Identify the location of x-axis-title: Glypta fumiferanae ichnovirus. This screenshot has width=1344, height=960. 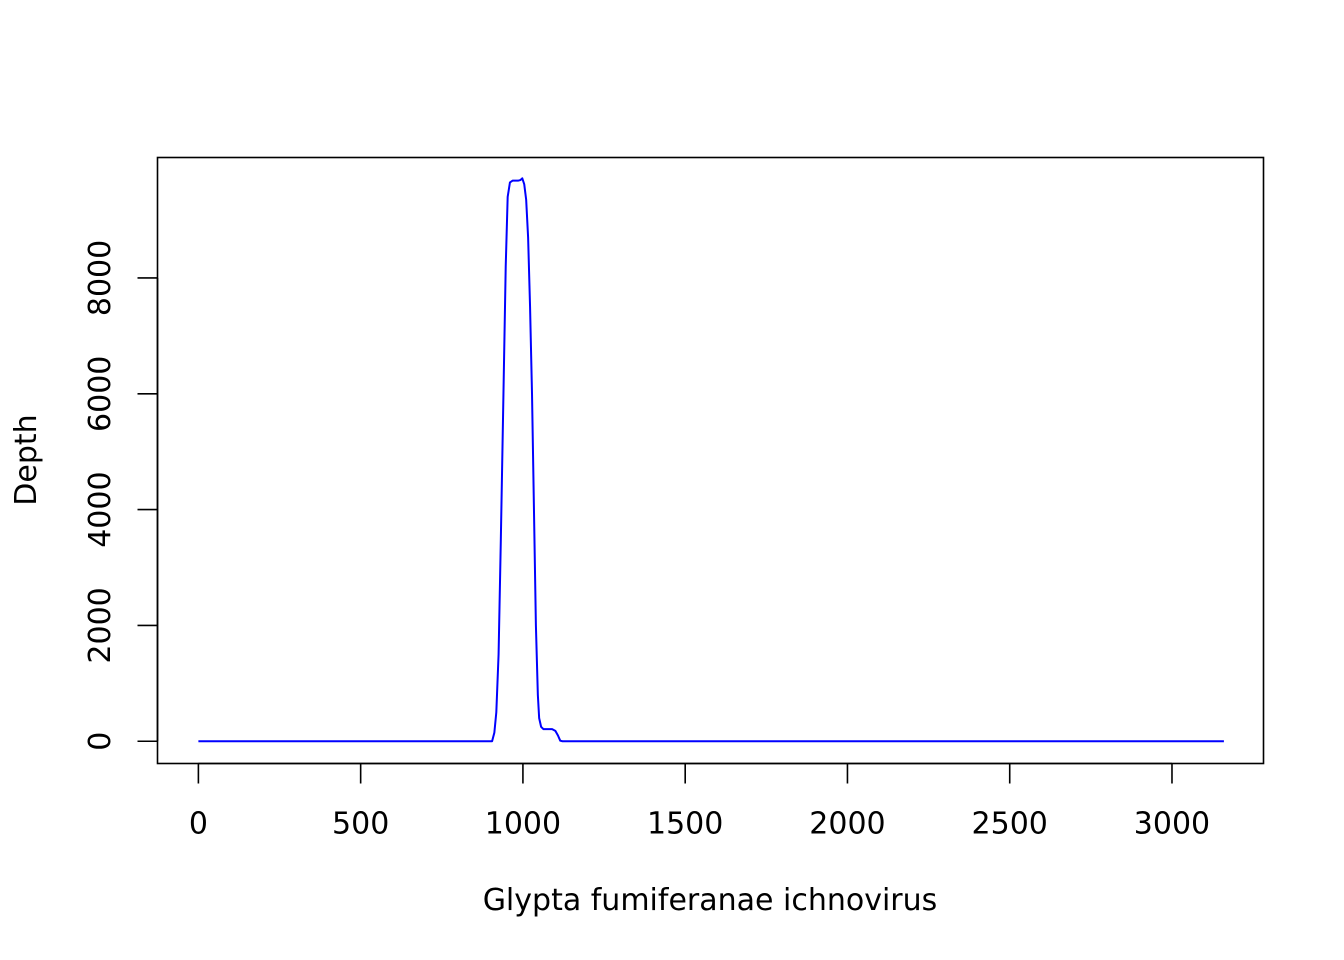
(710, 900).